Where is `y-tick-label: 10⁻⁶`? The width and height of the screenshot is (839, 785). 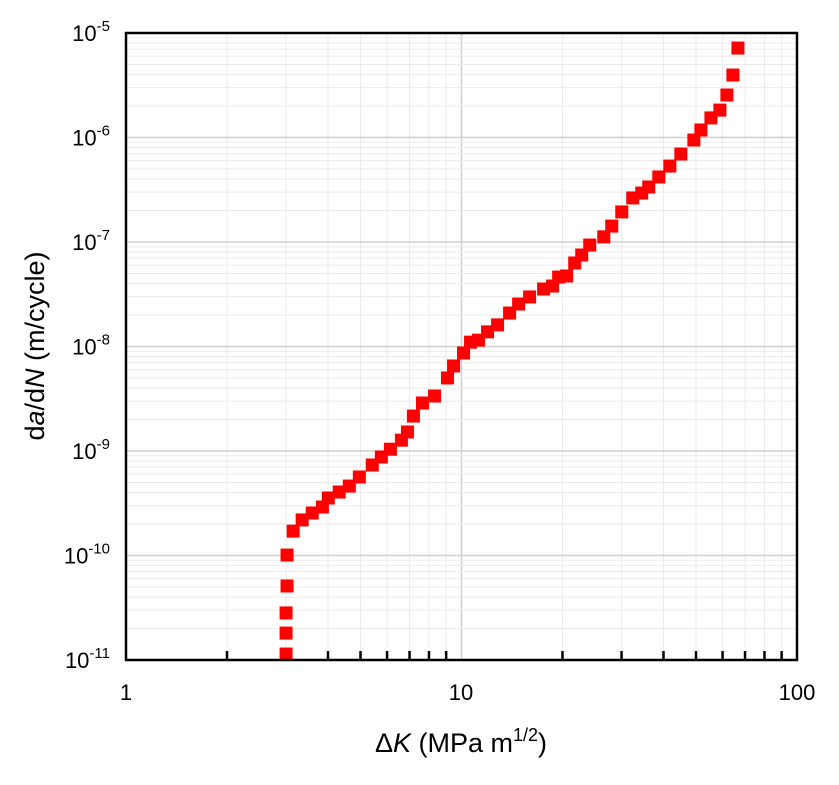 y-tick-label: 10⁻⁶ is located at coordinates (91, 137).